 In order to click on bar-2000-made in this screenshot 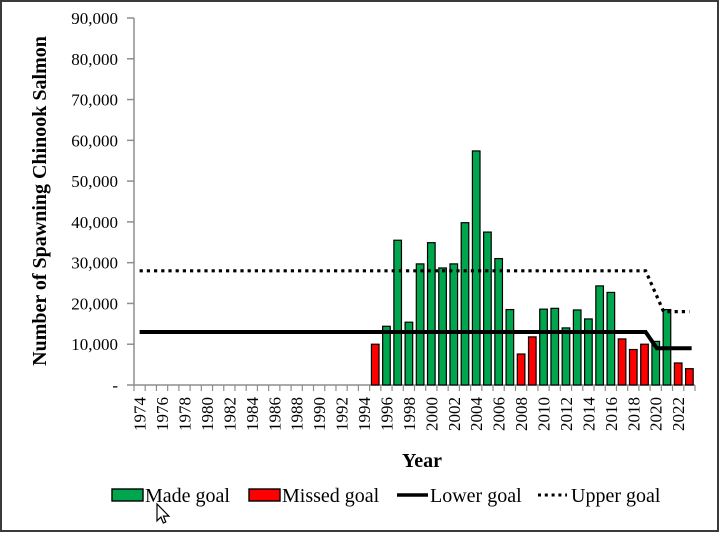, I will do `click(431, 314)`.